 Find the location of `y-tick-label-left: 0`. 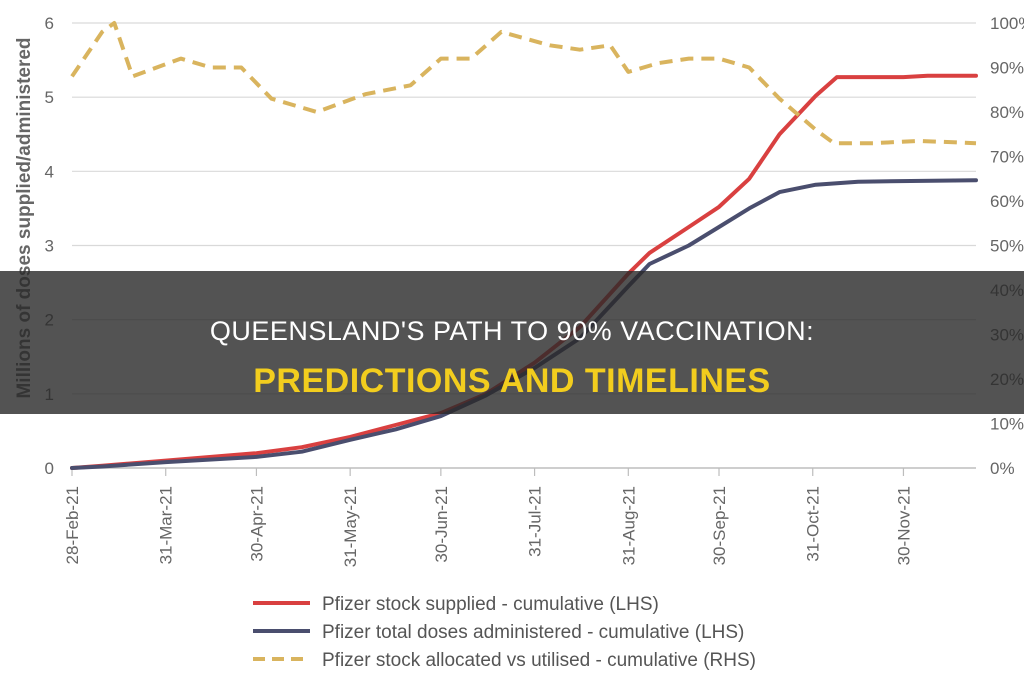

y-tick-label-left: 0 is located at coordinates (49, 468).